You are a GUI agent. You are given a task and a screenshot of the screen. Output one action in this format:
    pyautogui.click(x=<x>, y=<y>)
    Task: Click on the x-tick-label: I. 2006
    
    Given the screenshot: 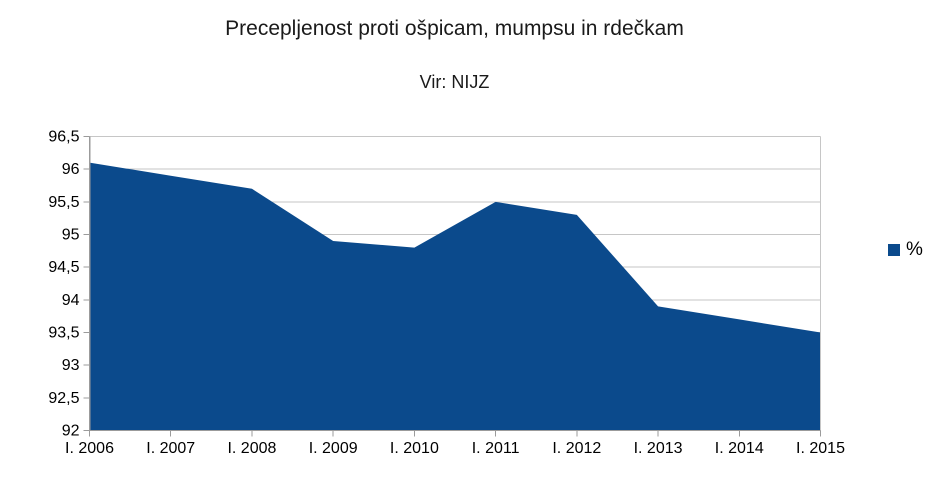 What is the action you would take?
    pyautogui.click(x=89, y=448)
    